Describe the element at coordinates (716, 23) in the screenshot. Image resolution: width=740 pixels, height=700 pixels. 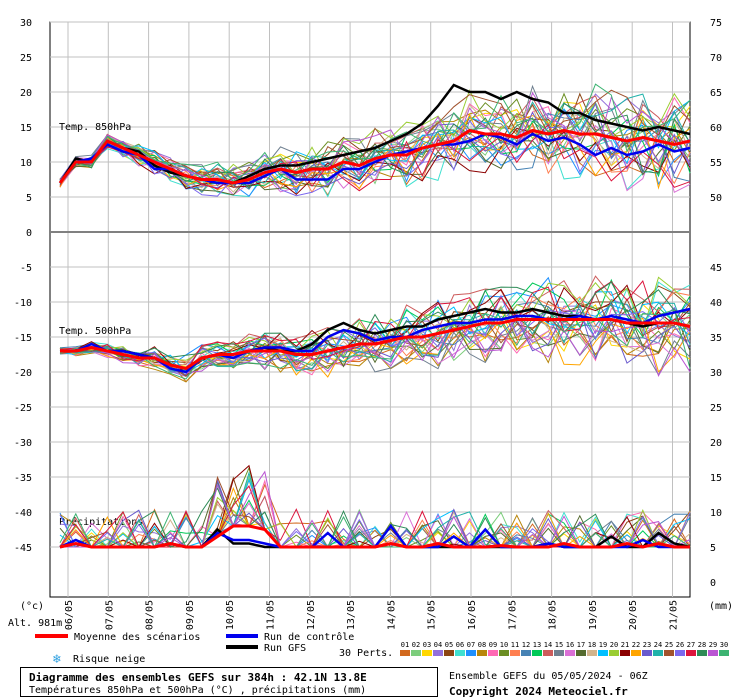
I see `y-tick-right: 75` at that location.